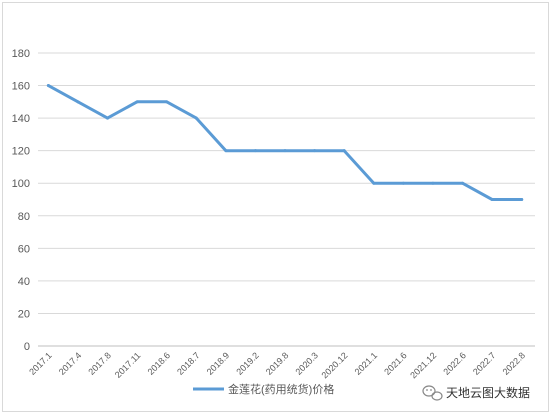 The width and height of the screenshot is (553, 416). Describe the element at coordinates (454, 363) in the screenshot. I see `x-tick-label: 2022.6` at that location.